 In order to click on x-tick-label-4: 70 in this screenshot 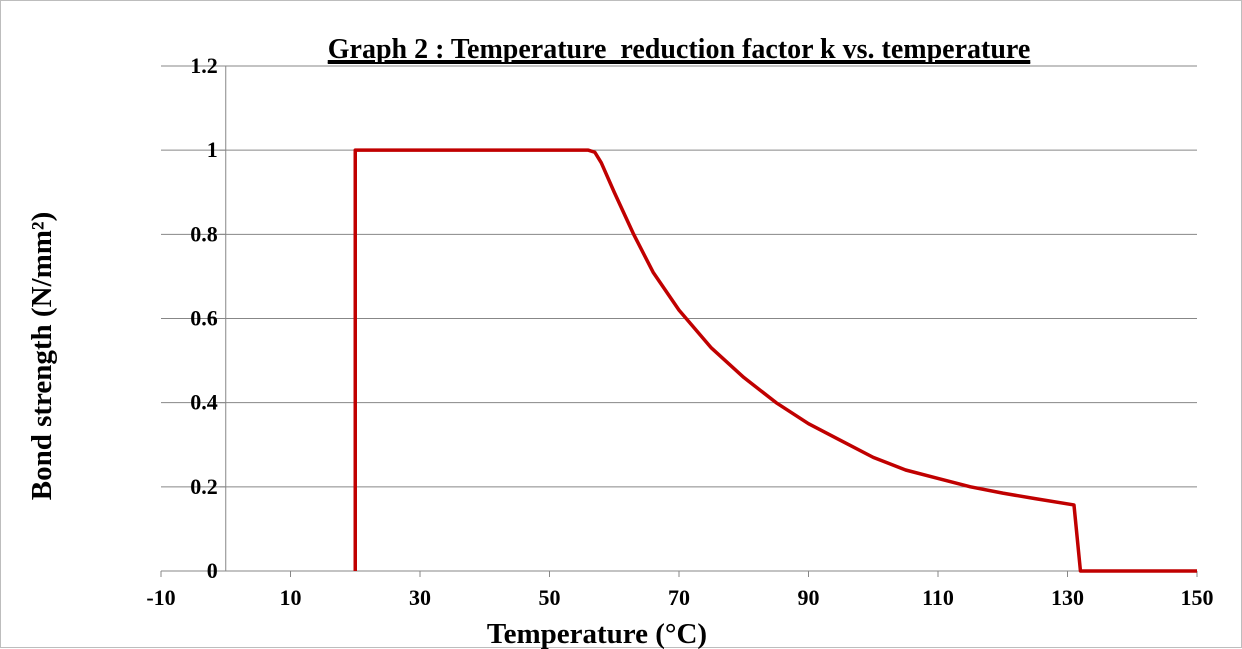, I will do `click(679, 597)`.